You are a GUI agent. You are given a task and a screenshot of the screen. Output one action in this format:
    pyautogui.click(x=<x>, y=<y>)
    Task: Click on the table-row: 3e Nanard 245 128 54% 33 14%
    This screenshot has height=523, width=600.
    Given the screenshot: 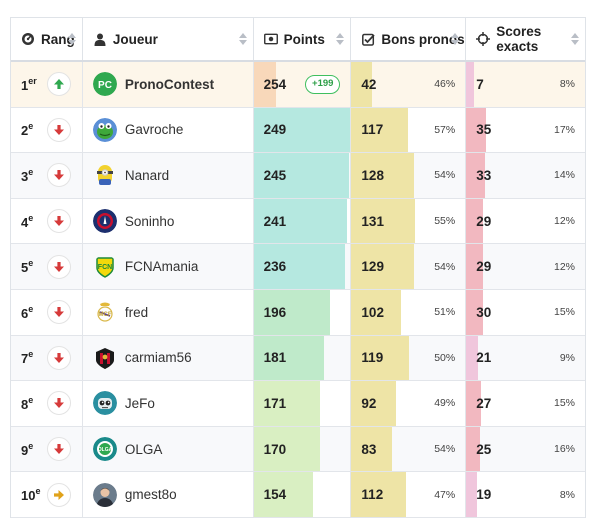 What is the action you would take?
    pyautogui.click(x=298, y=176)
    